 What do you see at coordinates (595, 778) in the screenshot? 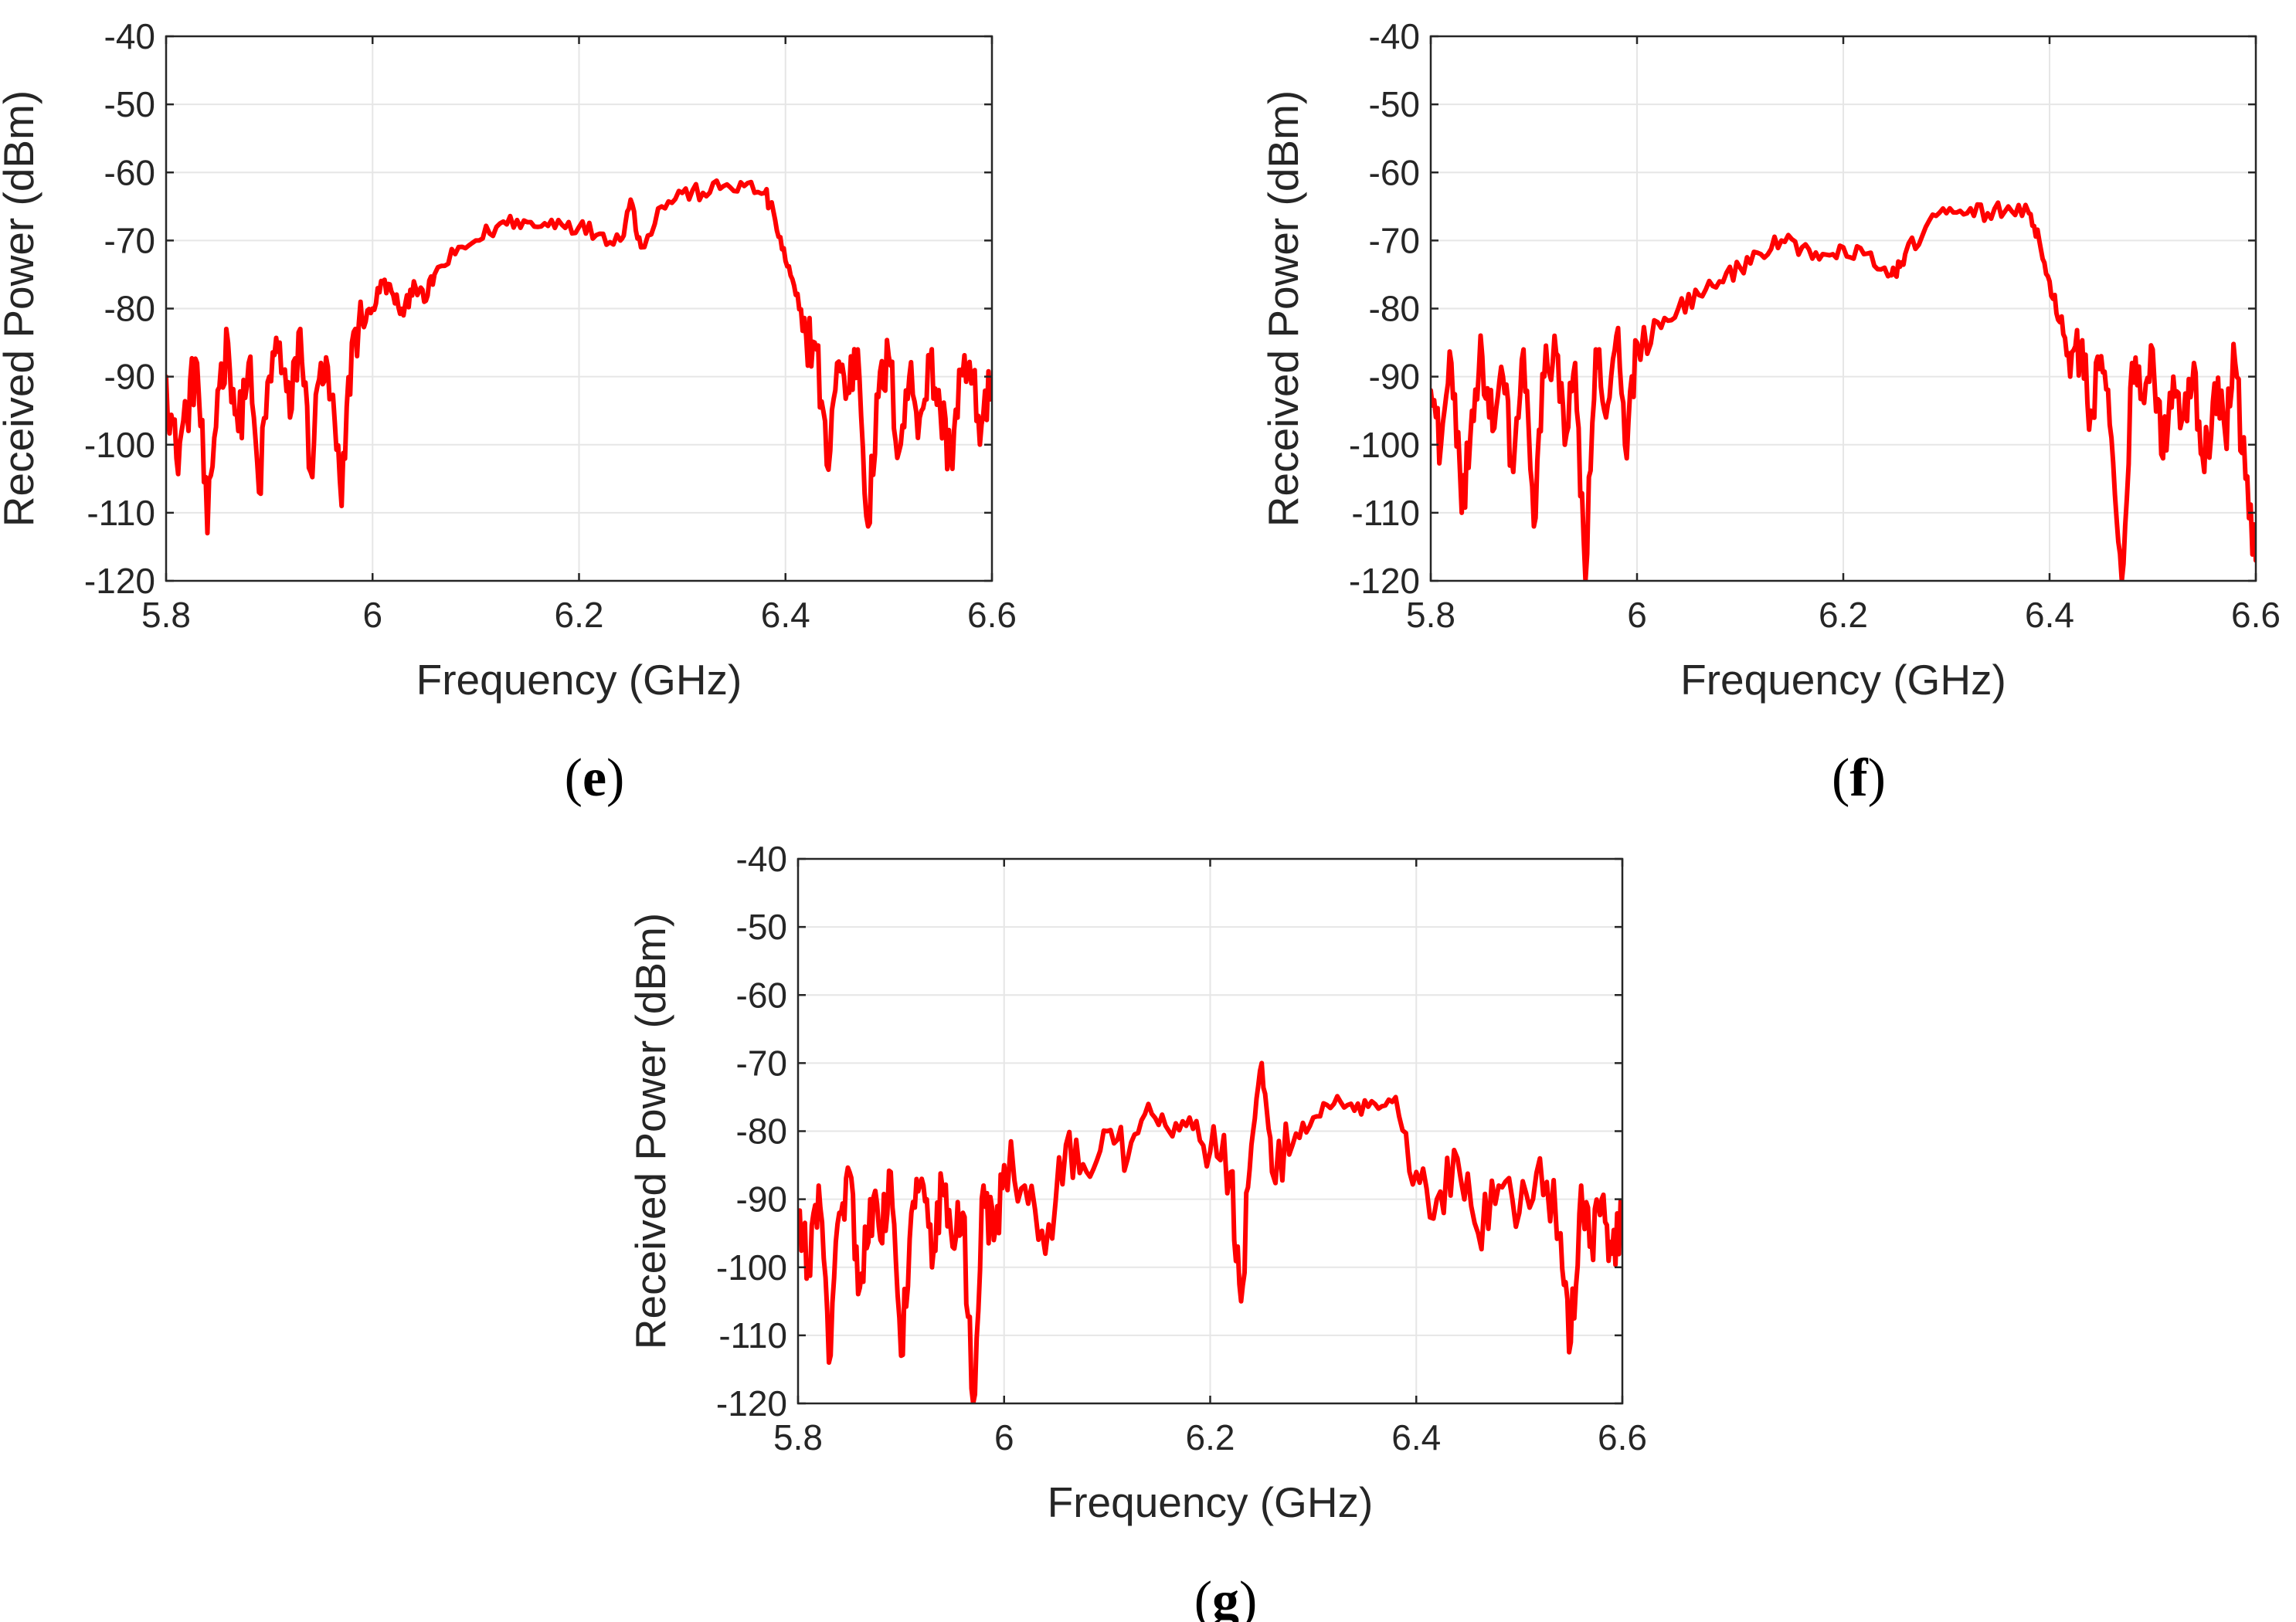
I see `panel-caption: (e)` at bounding box center [595, 778].